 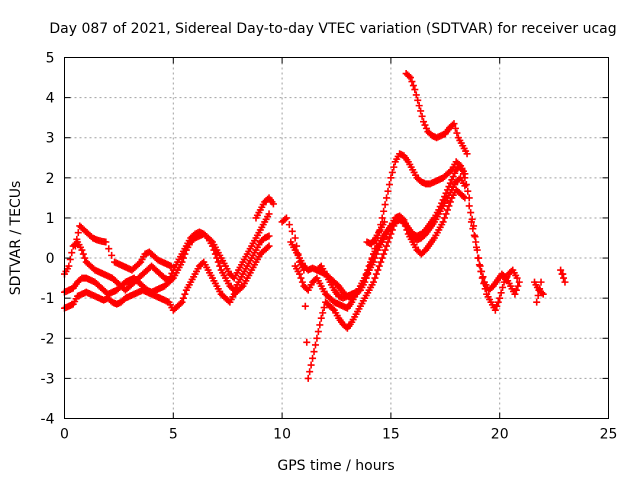 I want to click on x-tick-label: 0, so click(x=64, y=435).